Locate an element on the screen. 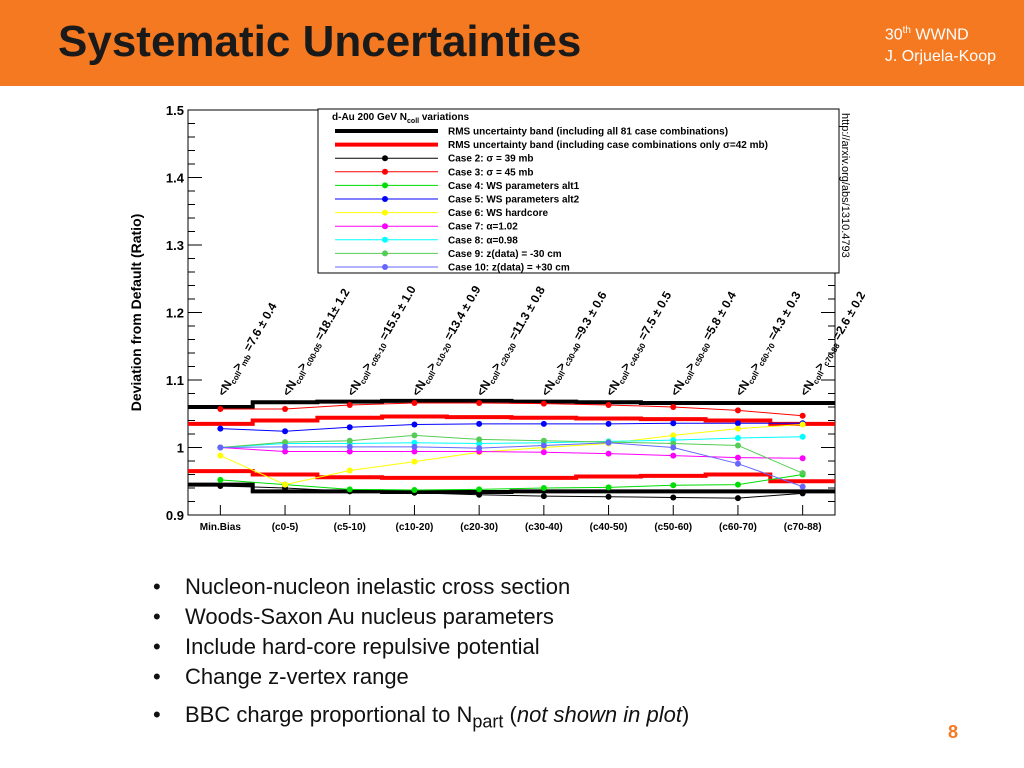  slide-title: Systematic Uncertainties is located at coordinates (320, 41).